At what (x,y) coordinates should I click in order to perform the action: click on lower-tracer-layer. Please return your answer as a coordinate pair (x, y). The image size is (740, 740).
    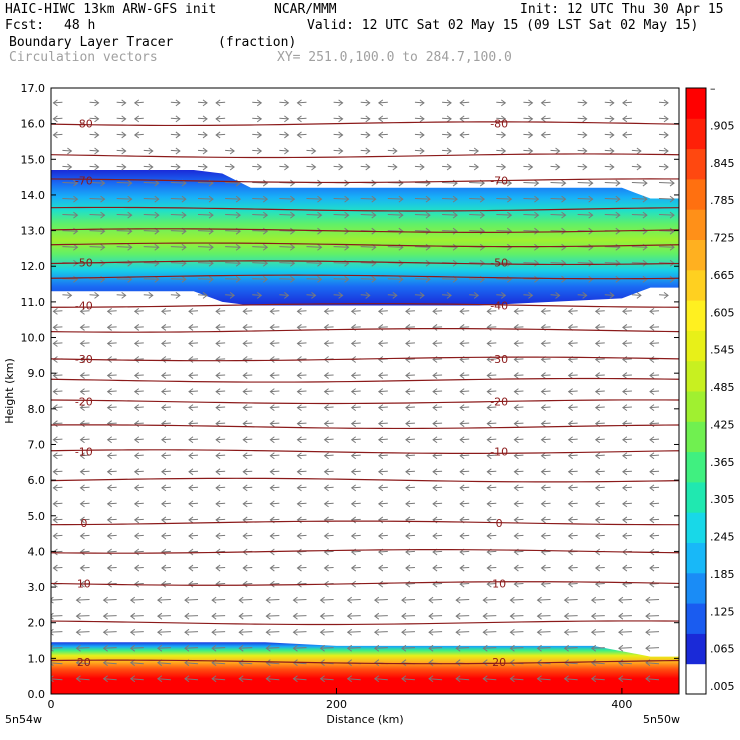
    Looking at the image, I should click on (365, 668).